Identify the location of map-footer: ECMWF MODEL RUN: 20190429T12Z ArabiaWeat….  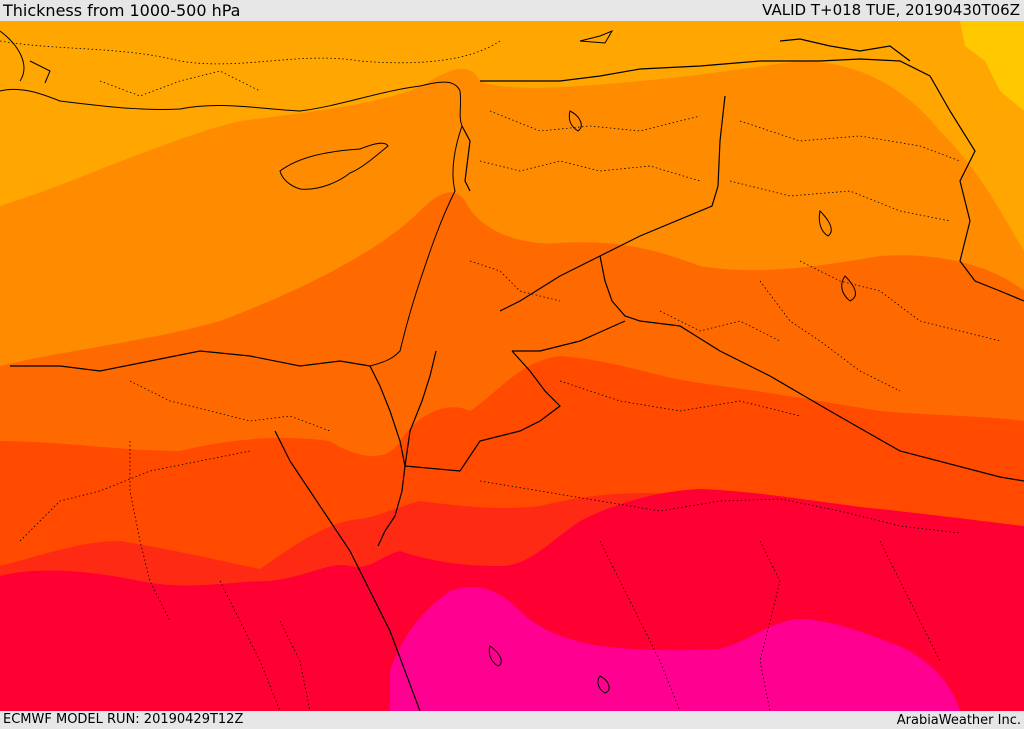
(512, 720).